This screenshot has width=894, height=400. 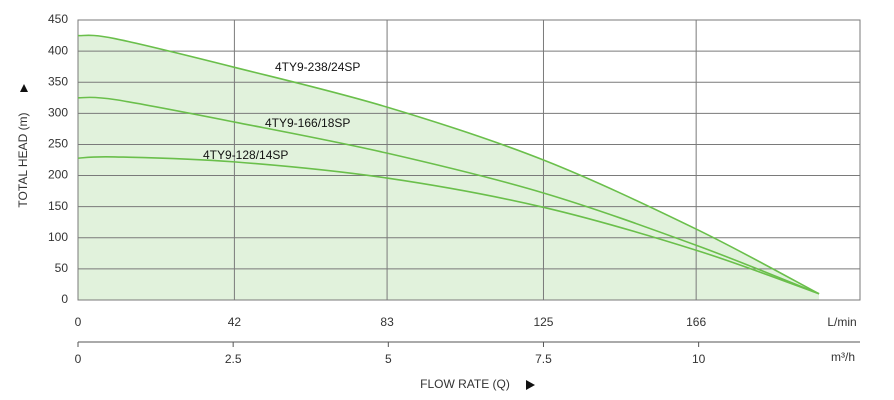 I want to click on x-unit: L/min, so click(x=841, y=322).